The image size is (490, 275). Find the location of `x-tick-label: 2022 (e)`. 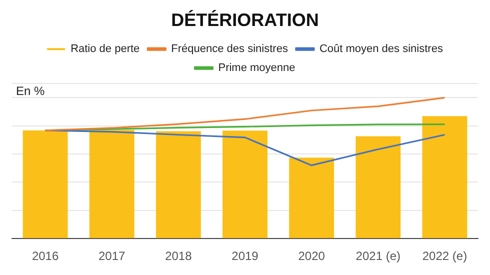

x-tick-label: 2022 (e) is located at coordinates (445, 256).